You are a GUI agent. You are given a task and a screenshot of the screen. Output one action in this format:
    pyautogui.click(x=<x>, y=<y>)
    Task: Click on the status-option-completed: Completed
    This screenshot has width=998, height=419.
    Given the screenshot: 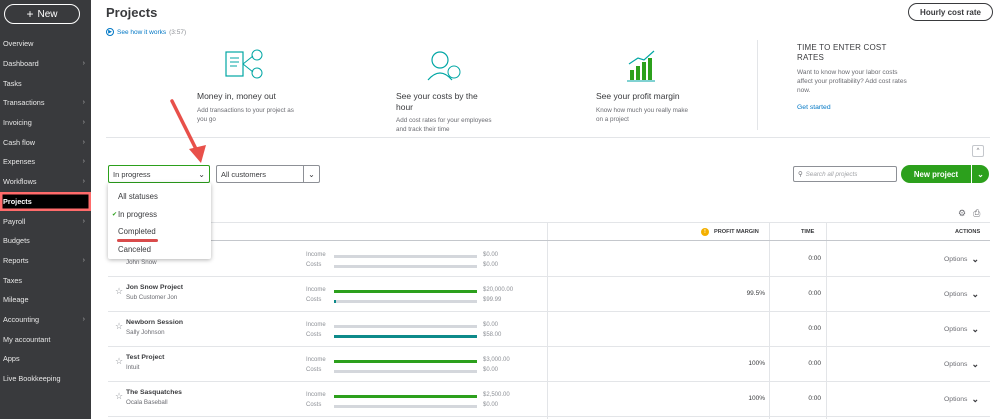 What is the action you would take?
    pyautogui.click(x=137, y=231)
    